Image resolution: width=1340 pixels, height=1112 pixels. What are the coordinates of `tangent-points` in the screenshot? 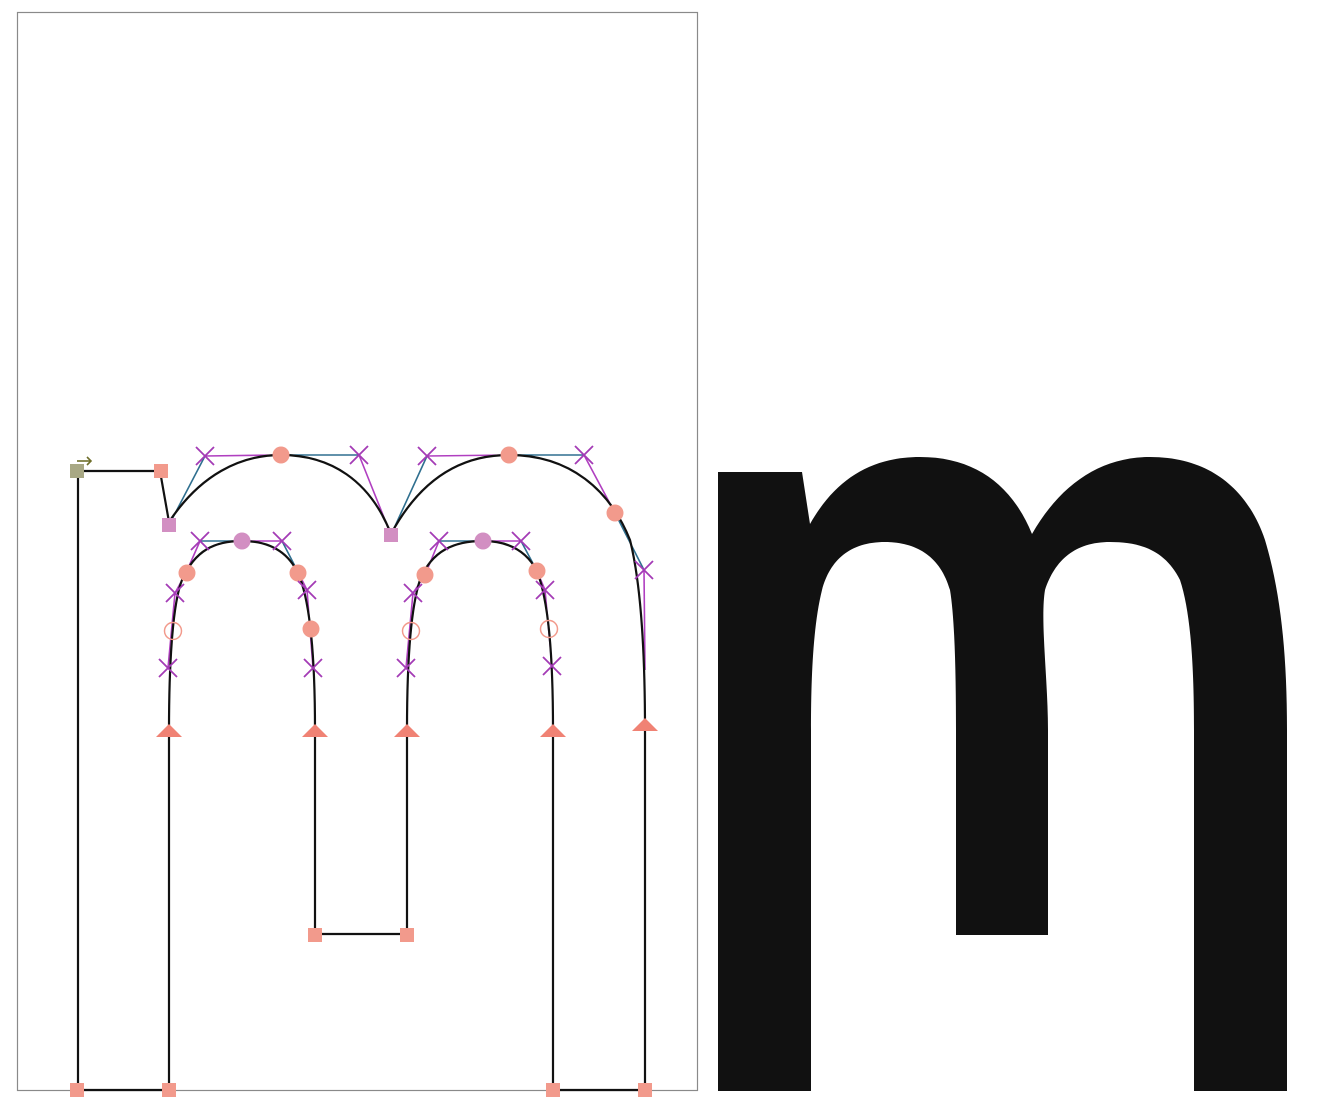 It's located at (407, 727).